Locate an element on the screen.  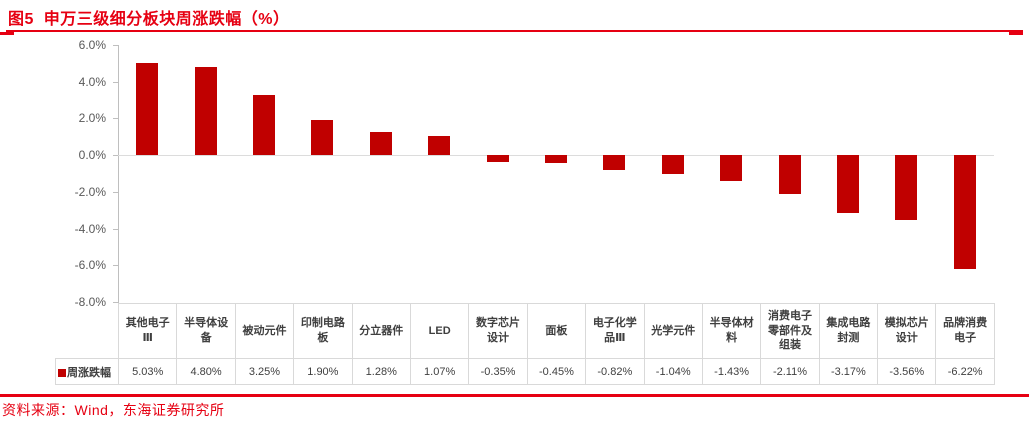
table-value-cell: 4.80% is located at coordinates (206, 371).